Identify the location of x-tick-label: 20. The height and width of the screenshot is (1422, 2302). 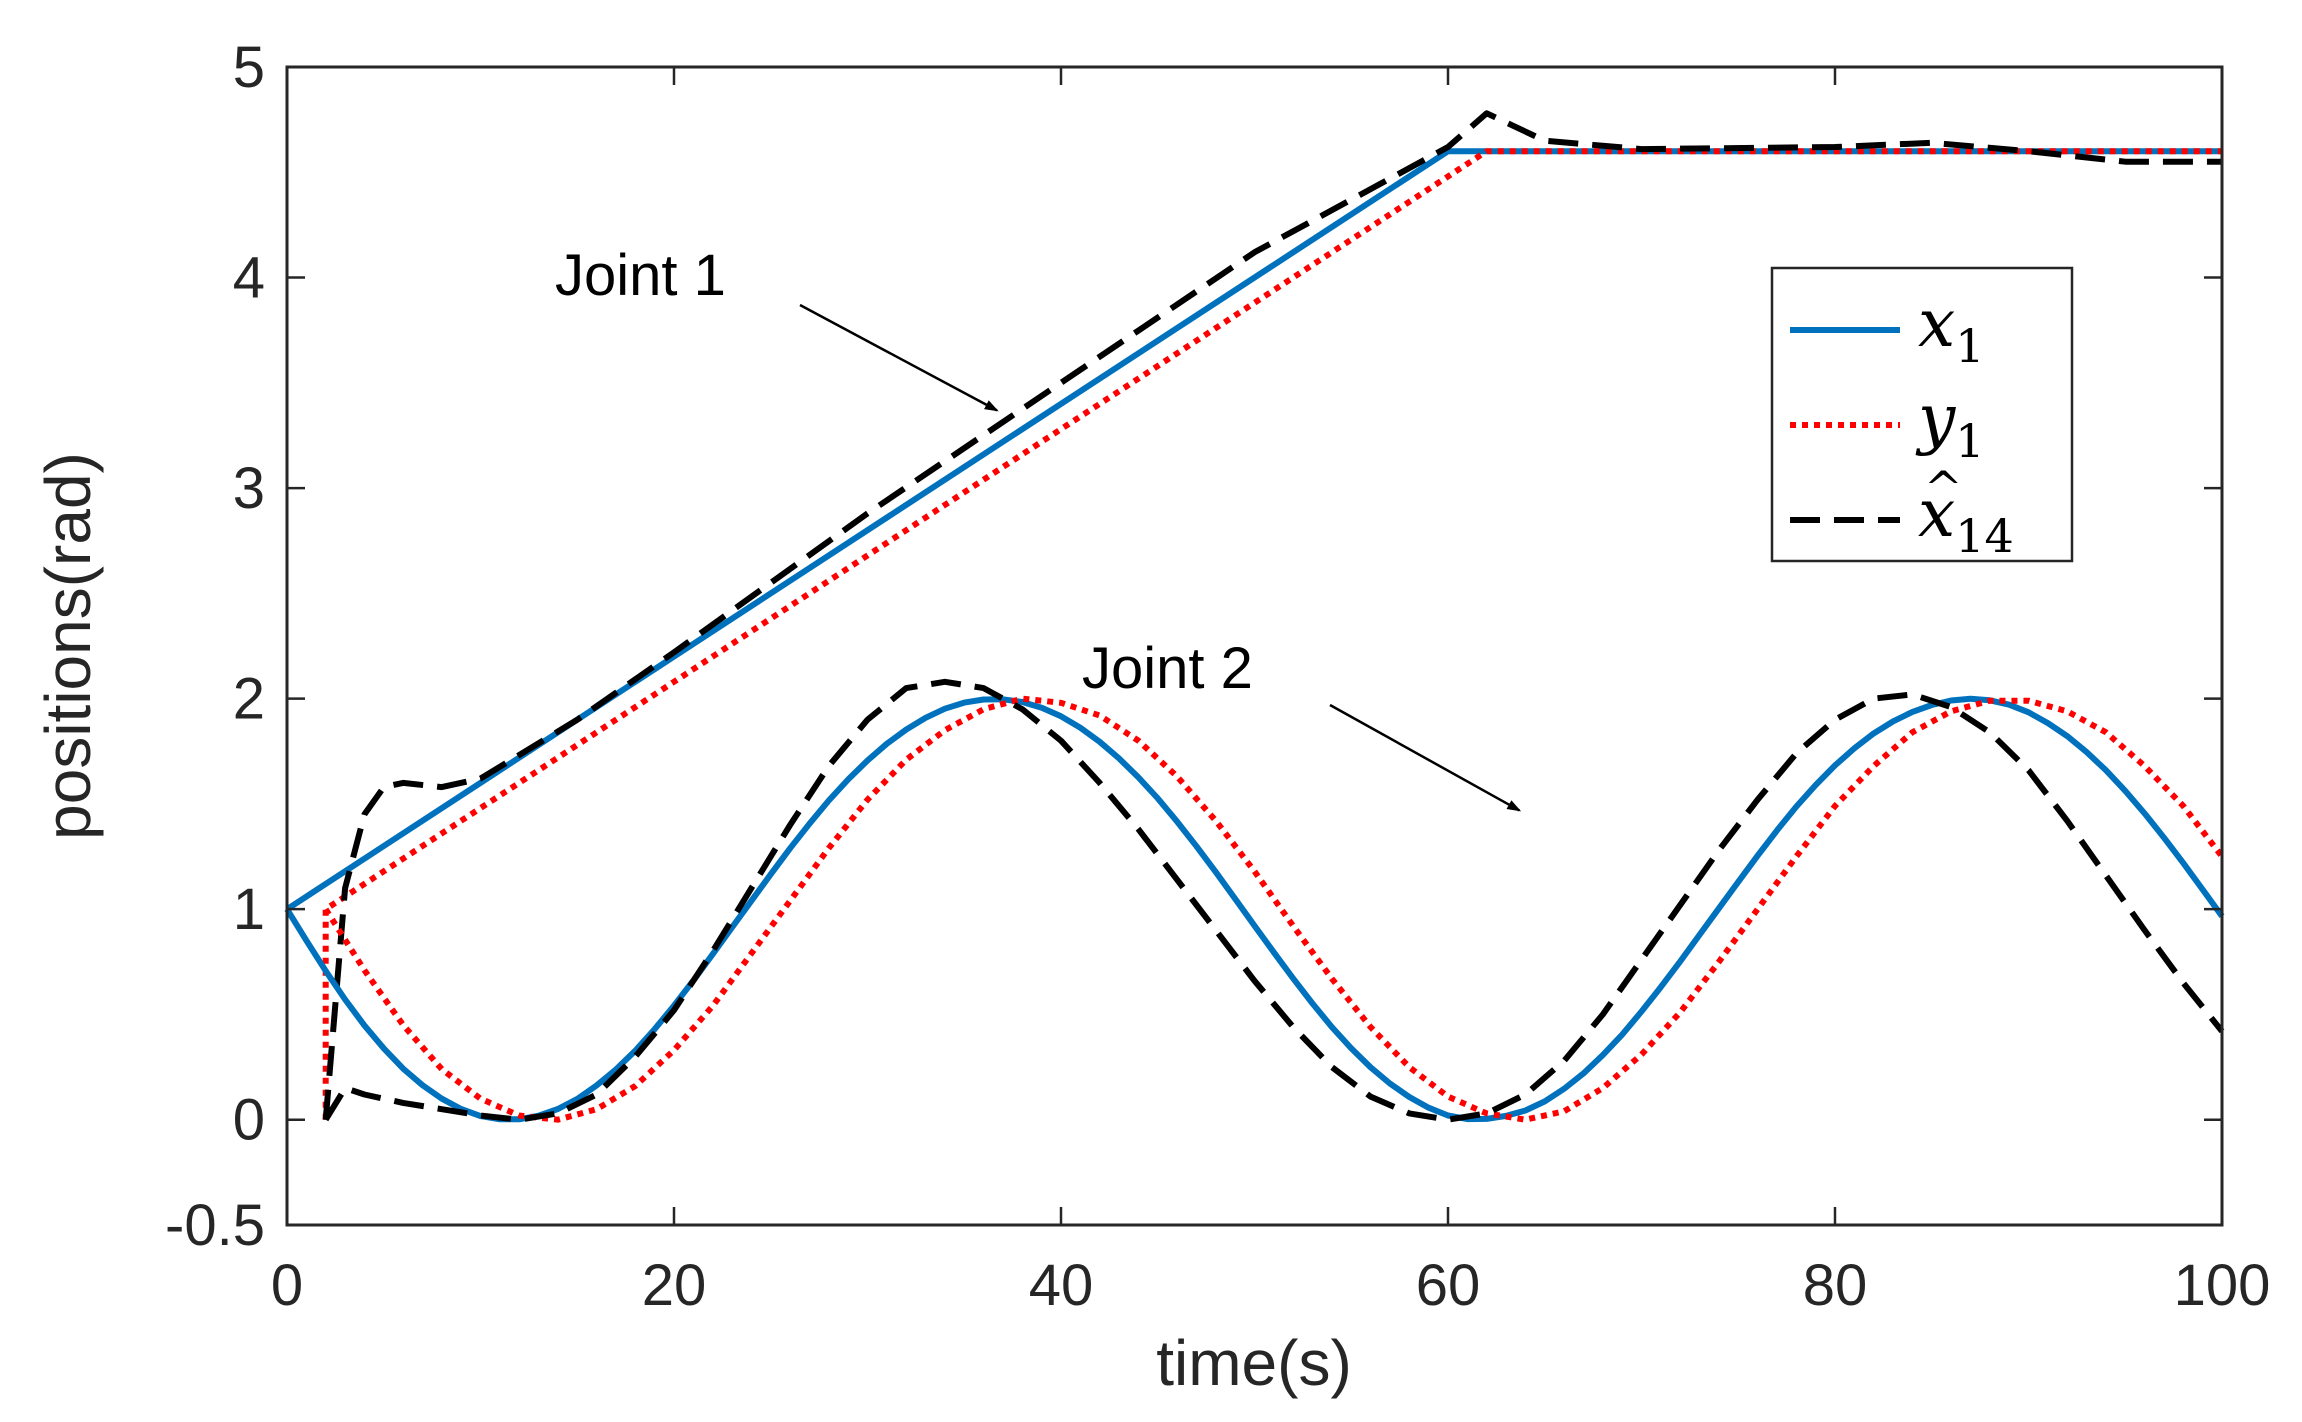
(674, 1285).